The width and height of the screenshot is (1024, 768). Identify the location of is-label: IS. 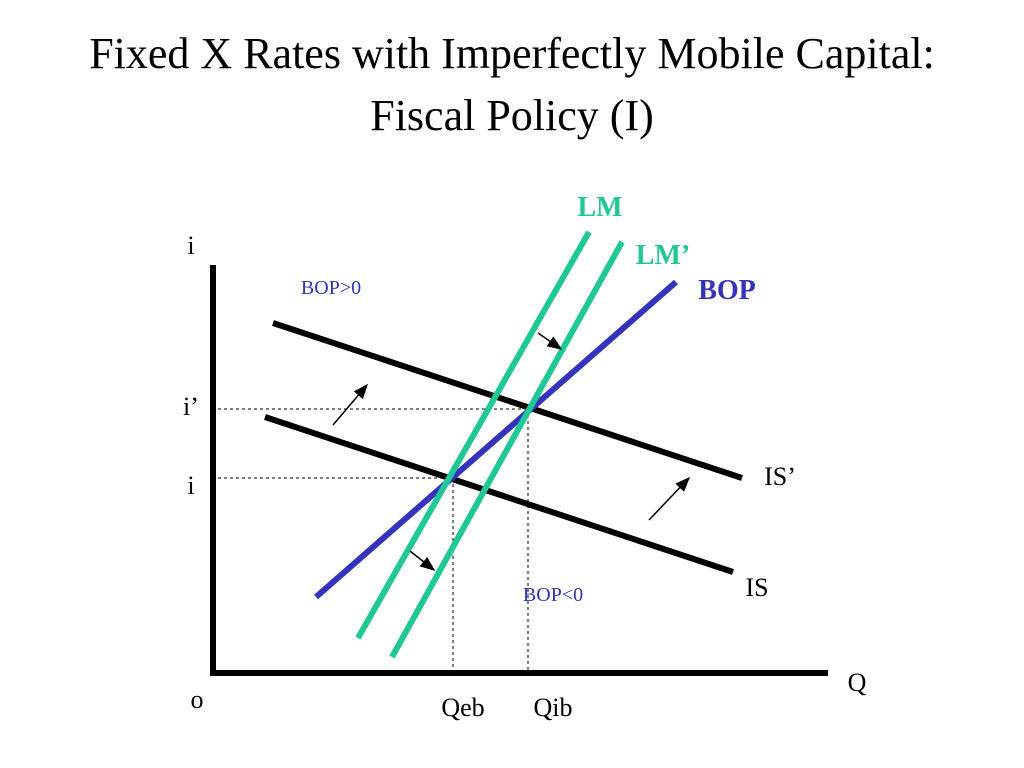
(756, 587).